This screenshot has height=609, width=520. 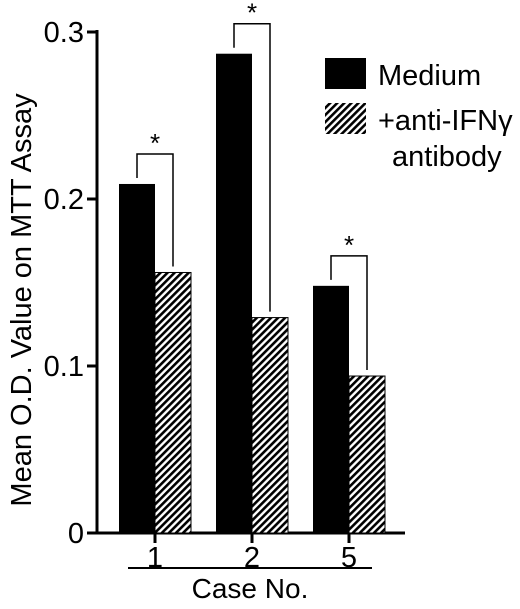 I want to click on legend: Medium +anti-IFNγ antibody, so click(x=422, y=115).